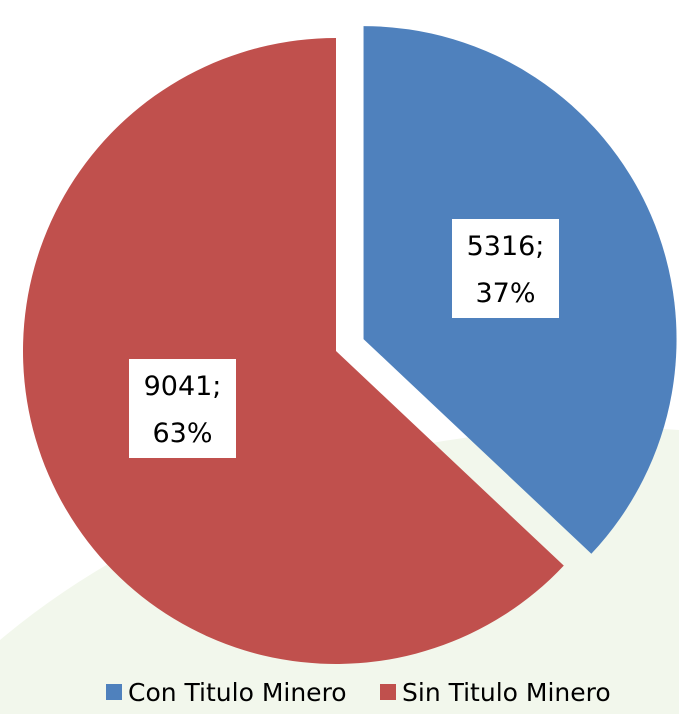 The image size is (679, 714). Describe the element at coordinates (182, 433) in the screenshot. I see `data-label-percent: 63%` at that location.